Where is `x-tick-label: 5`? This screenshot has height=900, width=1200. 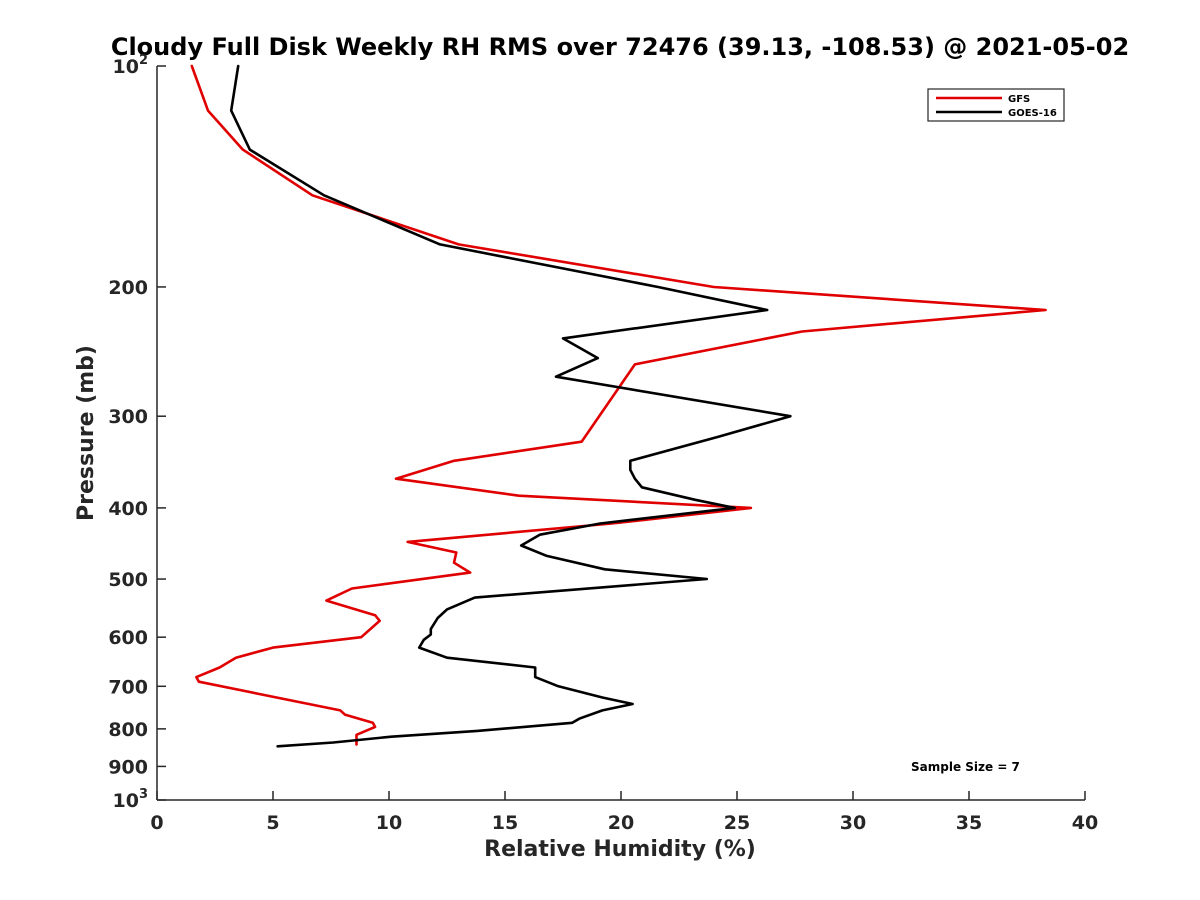
x-tick-label: 5 is located at coordinates (272, 823).